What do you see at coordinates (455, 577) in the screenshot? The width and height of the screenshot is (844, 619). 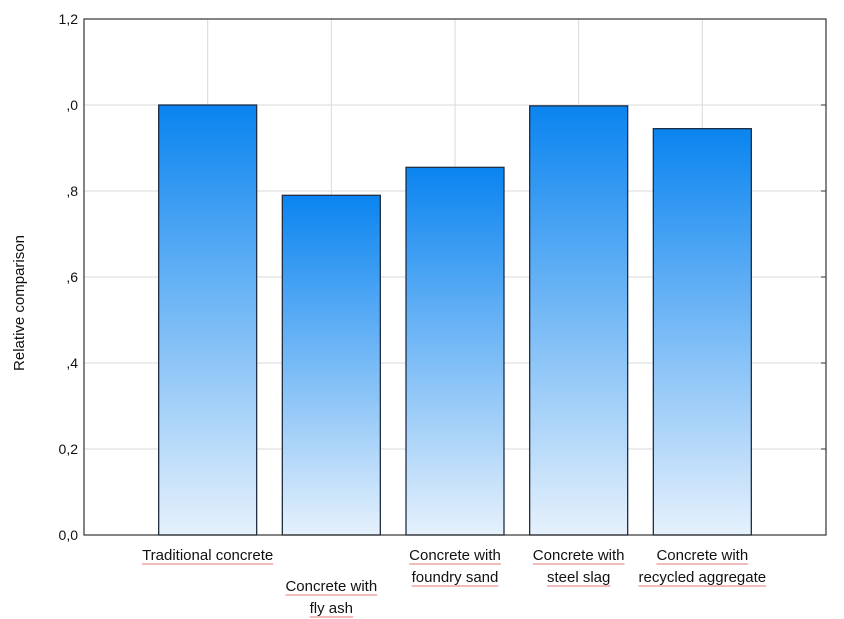 I see `x-category-label: foundry sand` at bounding box center [455, 577].